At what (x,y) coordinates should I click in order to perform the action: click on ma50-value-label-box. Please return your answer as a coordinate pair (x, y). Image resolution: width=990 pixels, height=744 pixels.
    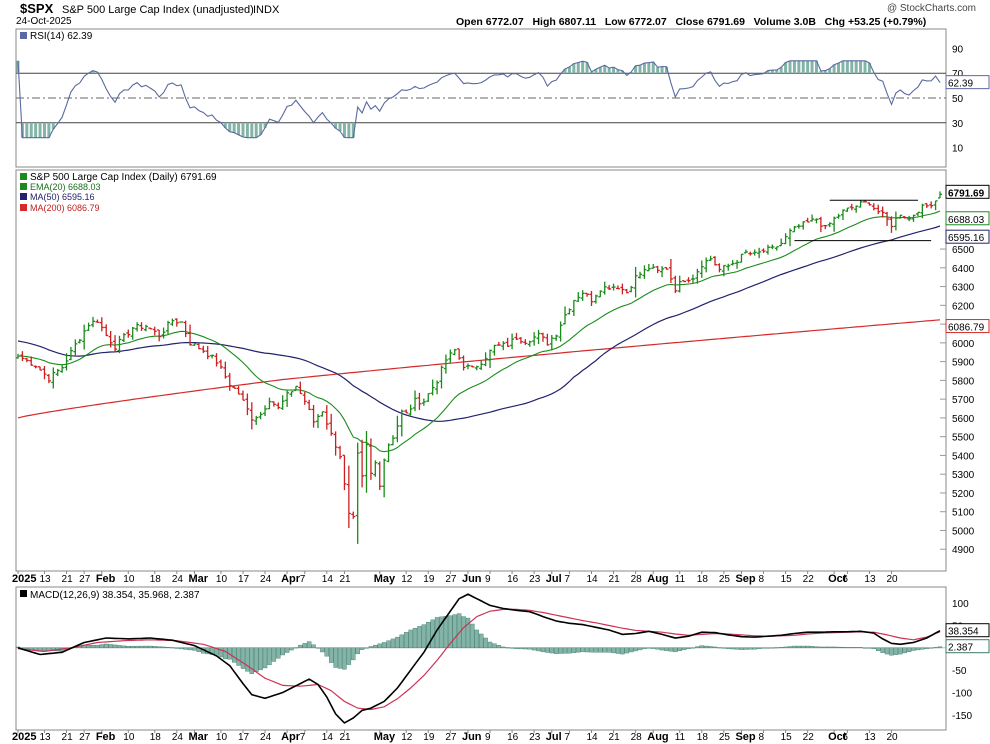
    Looking at the image, I should click on (967, 236).